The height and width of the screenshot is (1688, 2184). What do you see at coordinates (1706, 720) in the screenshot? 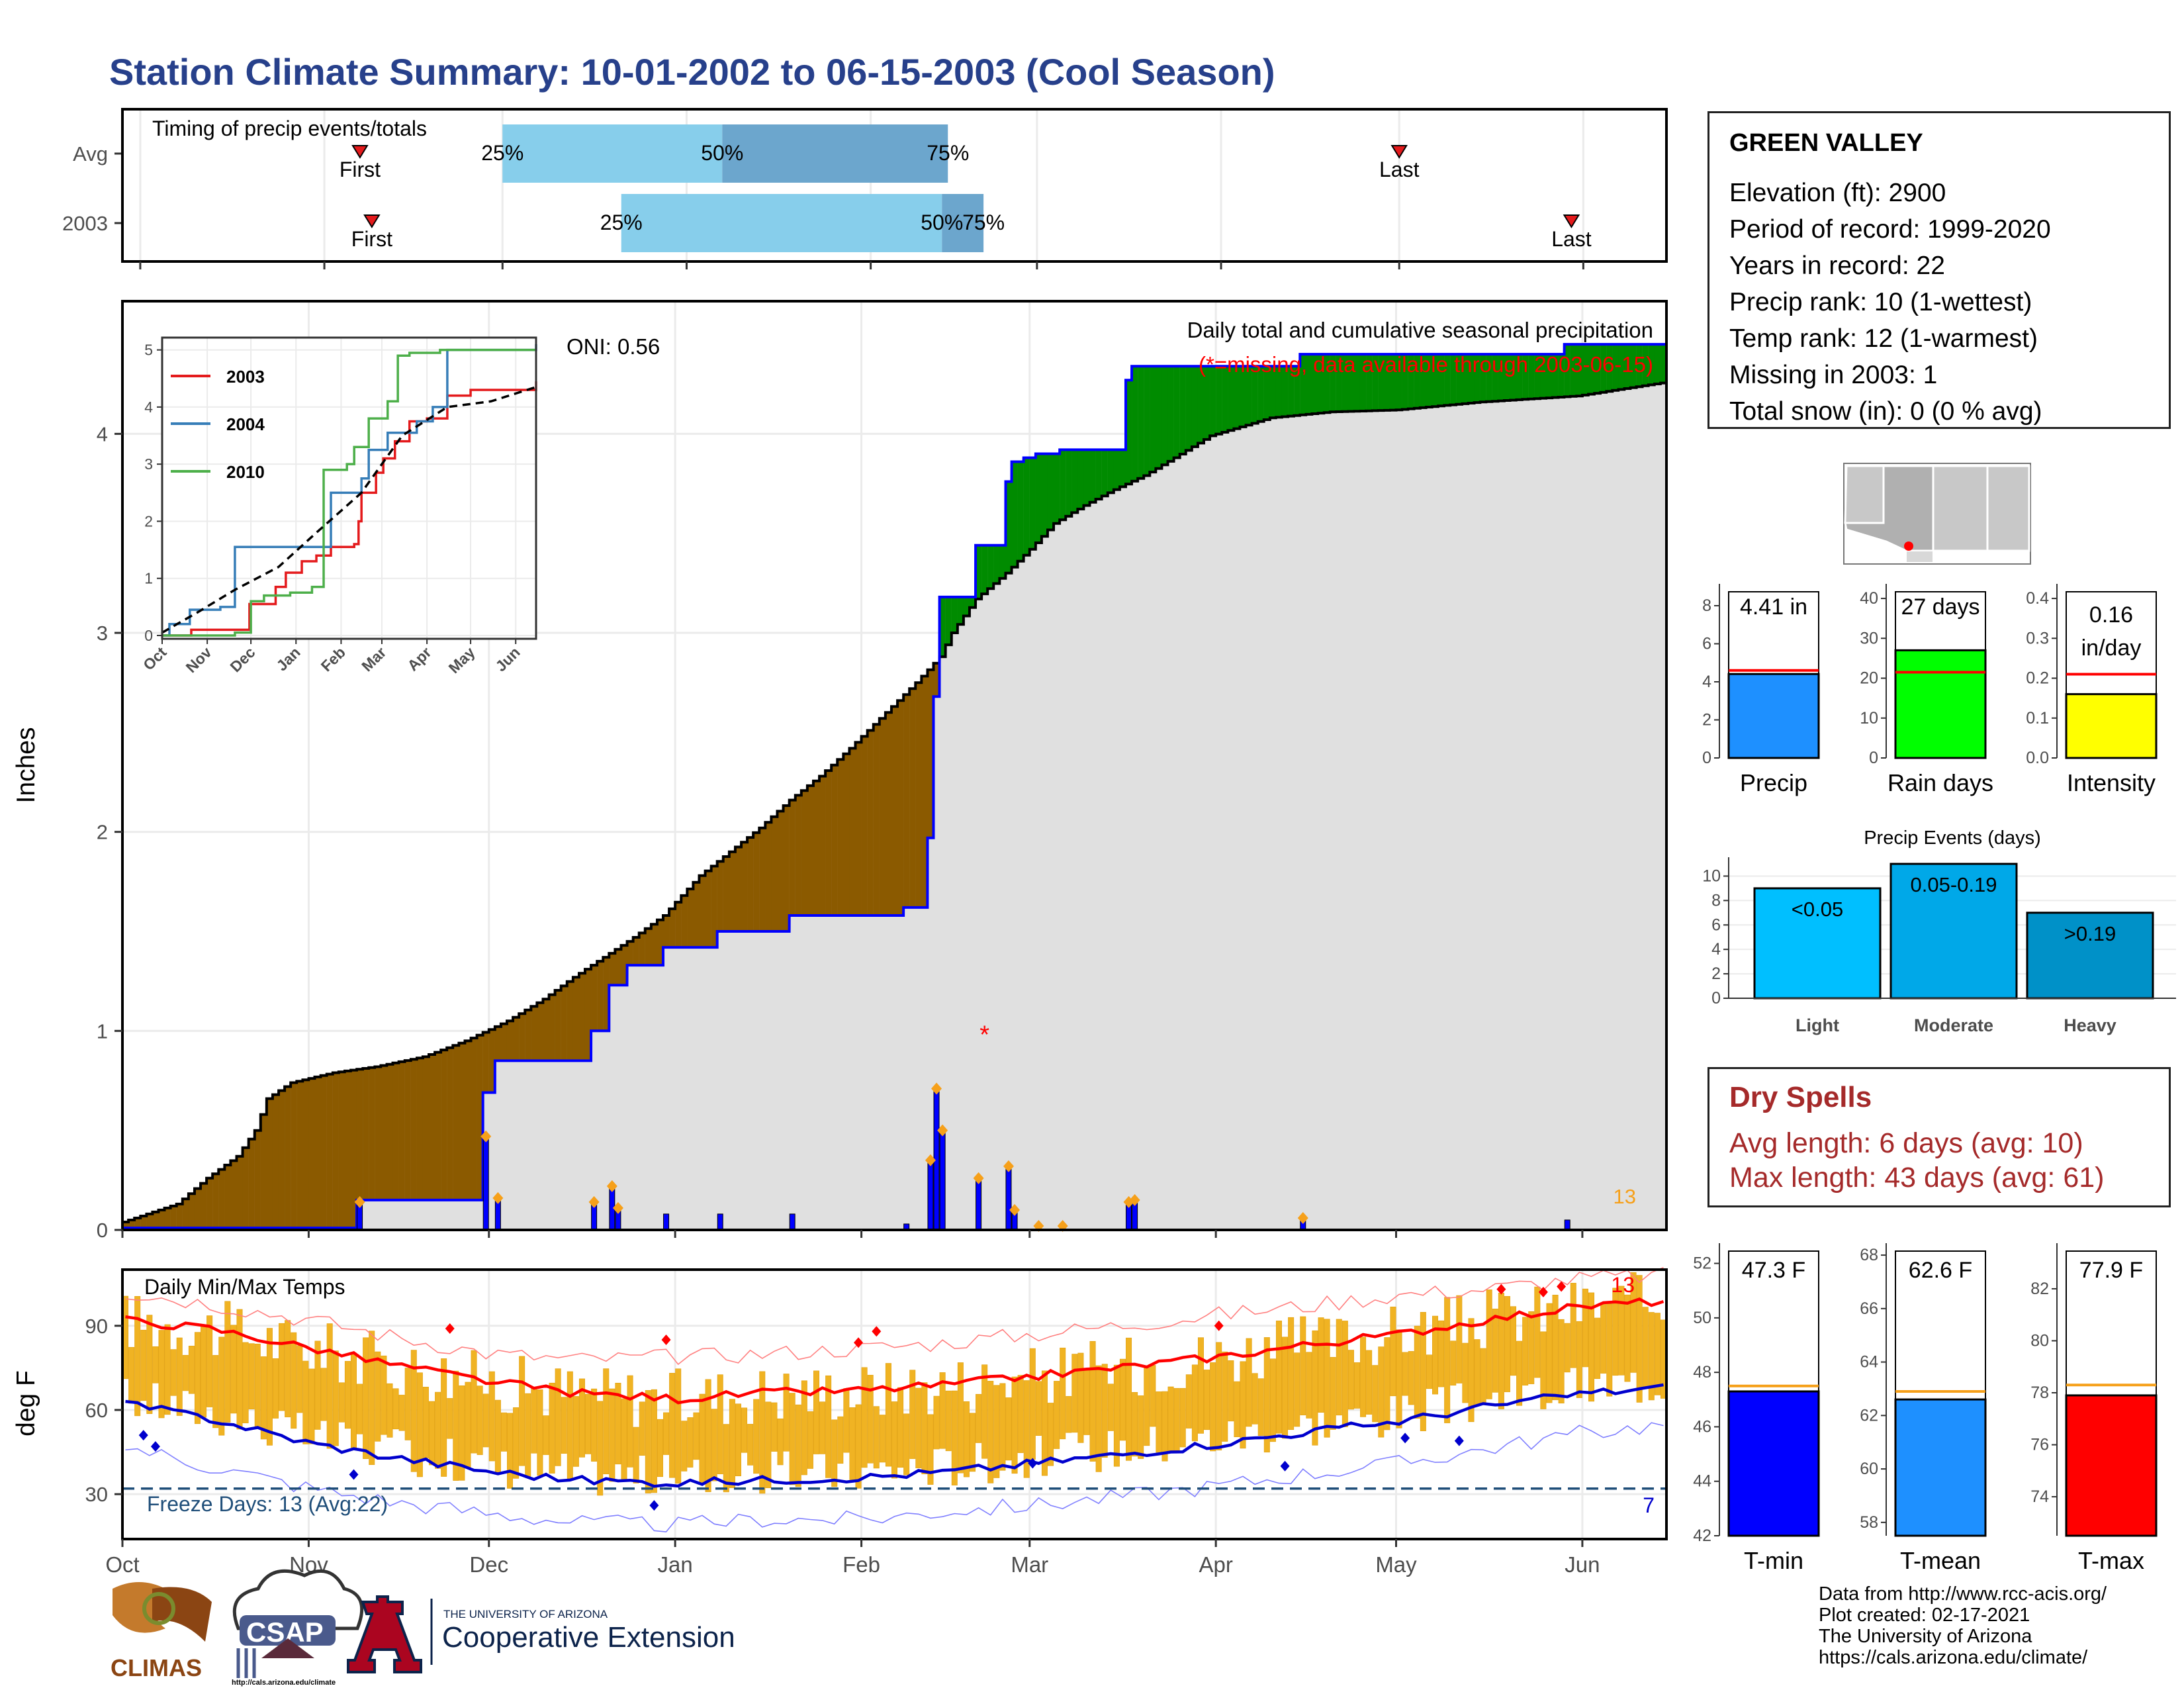
I see `precip-totals-ytick-label: 2` at bounding box center [1706, 720].